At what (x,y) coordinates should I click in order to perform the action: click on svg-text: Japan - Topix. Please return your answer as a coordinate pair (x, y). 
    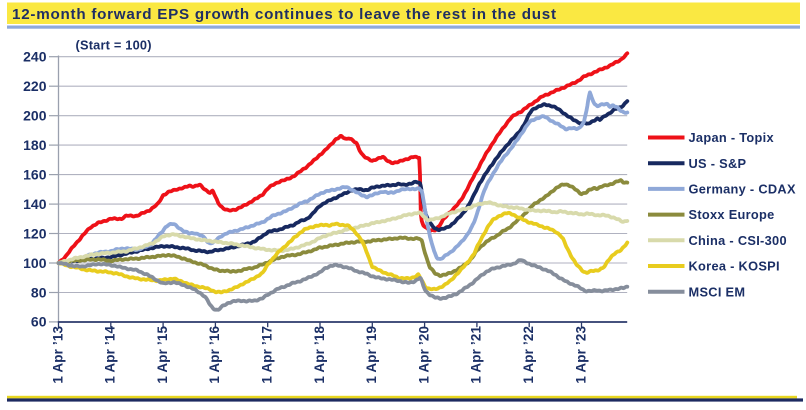
    Looking at the image, I should click on (732, 137).